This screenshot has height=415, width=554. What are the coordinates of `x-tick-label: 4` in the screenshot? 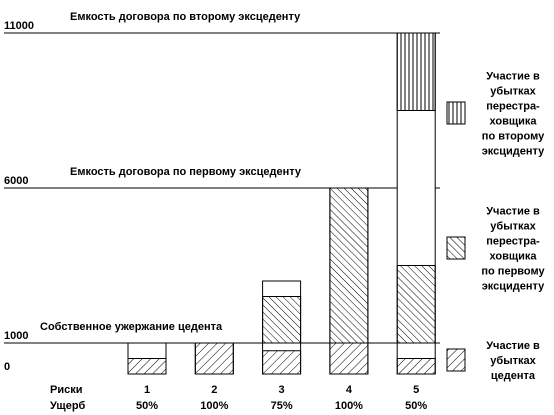 It's located at (349, 390).